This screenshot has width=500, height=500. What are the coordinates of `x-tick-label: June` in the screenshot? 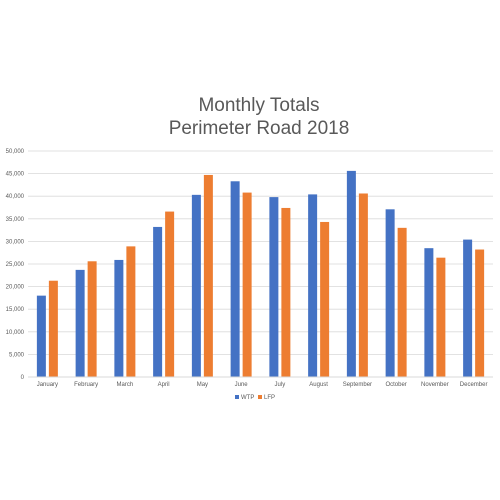 It's located at (242, 385).